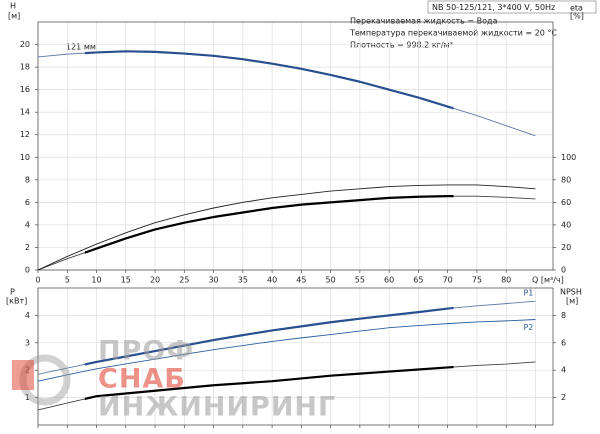 This screenshot has width=600, height=434. I want to click on y-axis-label: H, so click(13, 6).